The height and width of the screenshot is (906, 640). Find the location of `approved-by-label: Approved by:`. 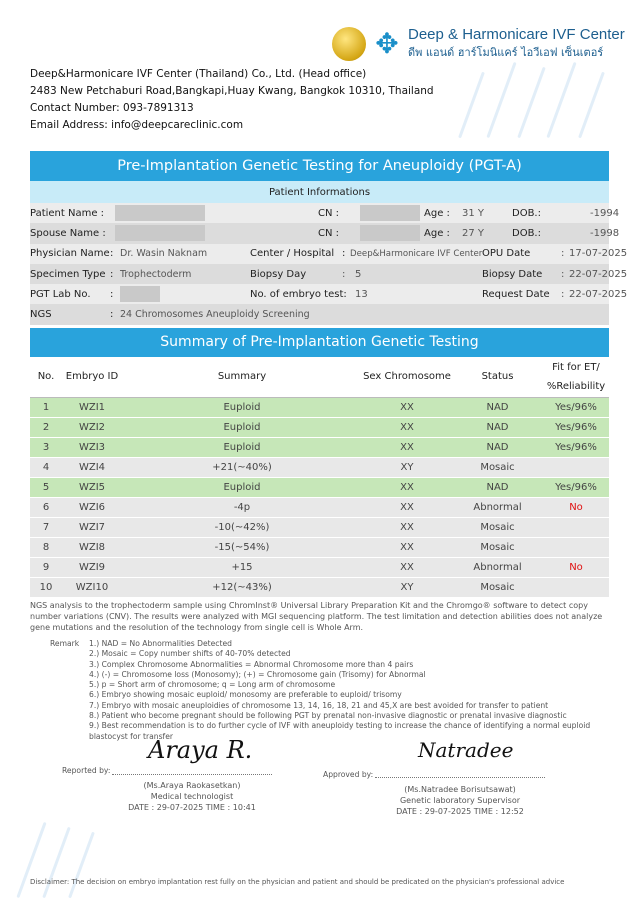

approved-by-label: Approved by: is located at coordinates (348, 774).